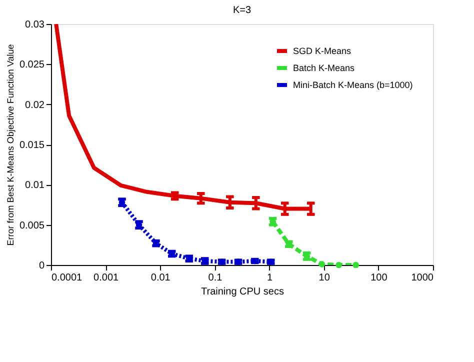 This screenshot has width=474, height=362. Describe the element at coordinates (242, 292) in the screenshot. I see `x-axis-title: Training CPU secs` at that location.